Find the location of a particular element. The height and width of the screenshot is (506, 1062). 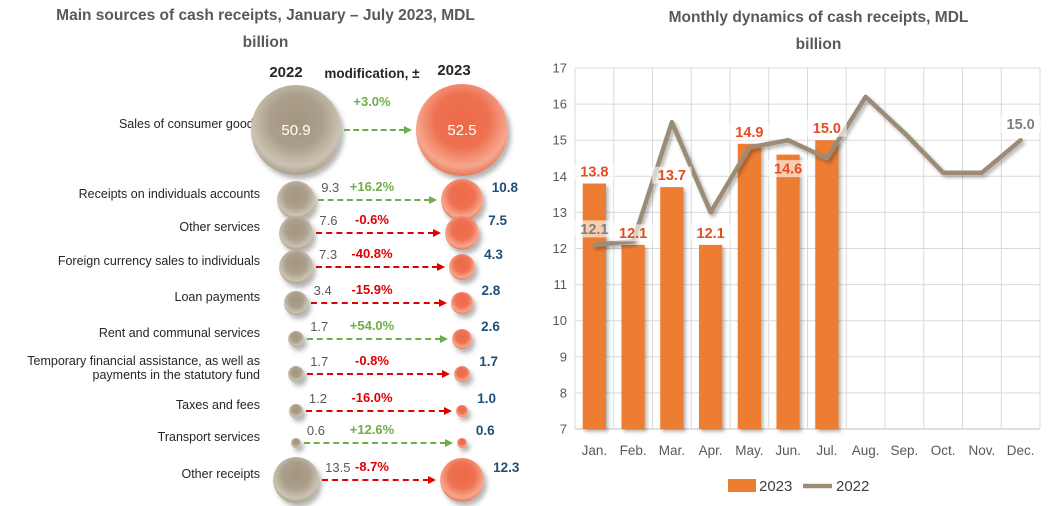

data-label: 13.8 is located at coordinates (594, 173).